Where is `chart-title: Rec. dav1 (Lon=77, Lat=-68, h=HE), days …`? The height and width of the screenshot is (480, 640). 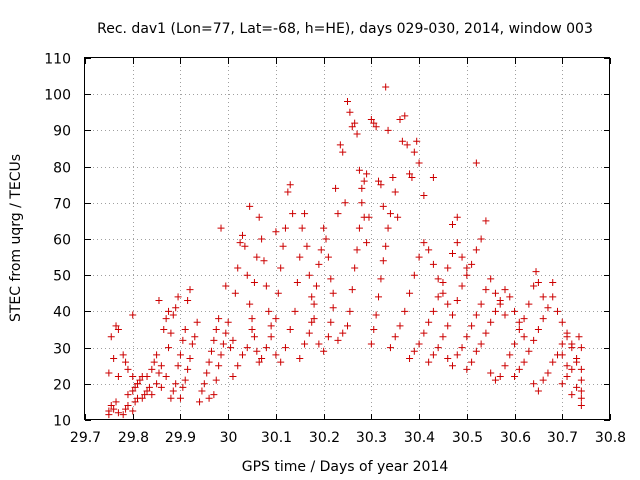 chart-title: Rec. dav1 (Lon=77, Lat=-68, h=HE), days … is located at coordinates (345, 29).